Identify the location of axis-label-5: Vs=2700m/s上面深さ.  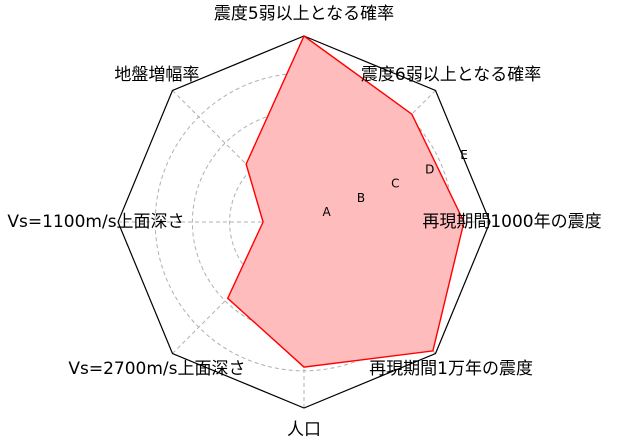
(156, 369).